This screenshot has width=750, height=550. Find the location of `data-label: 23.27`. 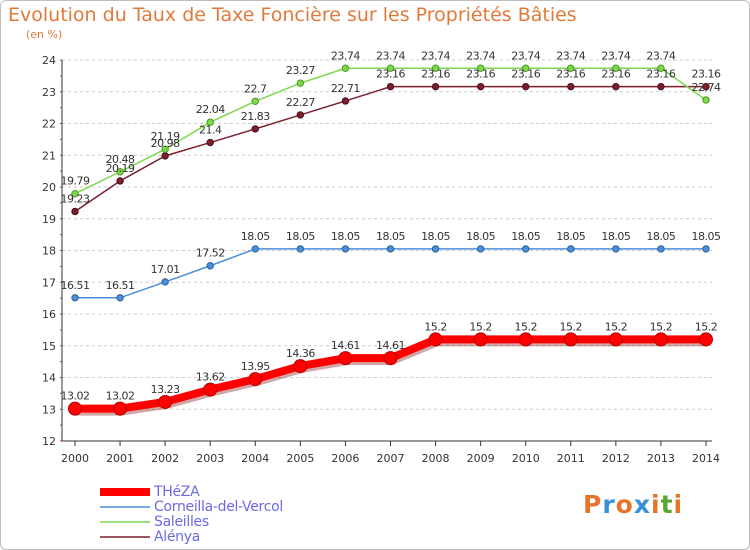

data-label: 23.27 is located at coordinates (300, 70).